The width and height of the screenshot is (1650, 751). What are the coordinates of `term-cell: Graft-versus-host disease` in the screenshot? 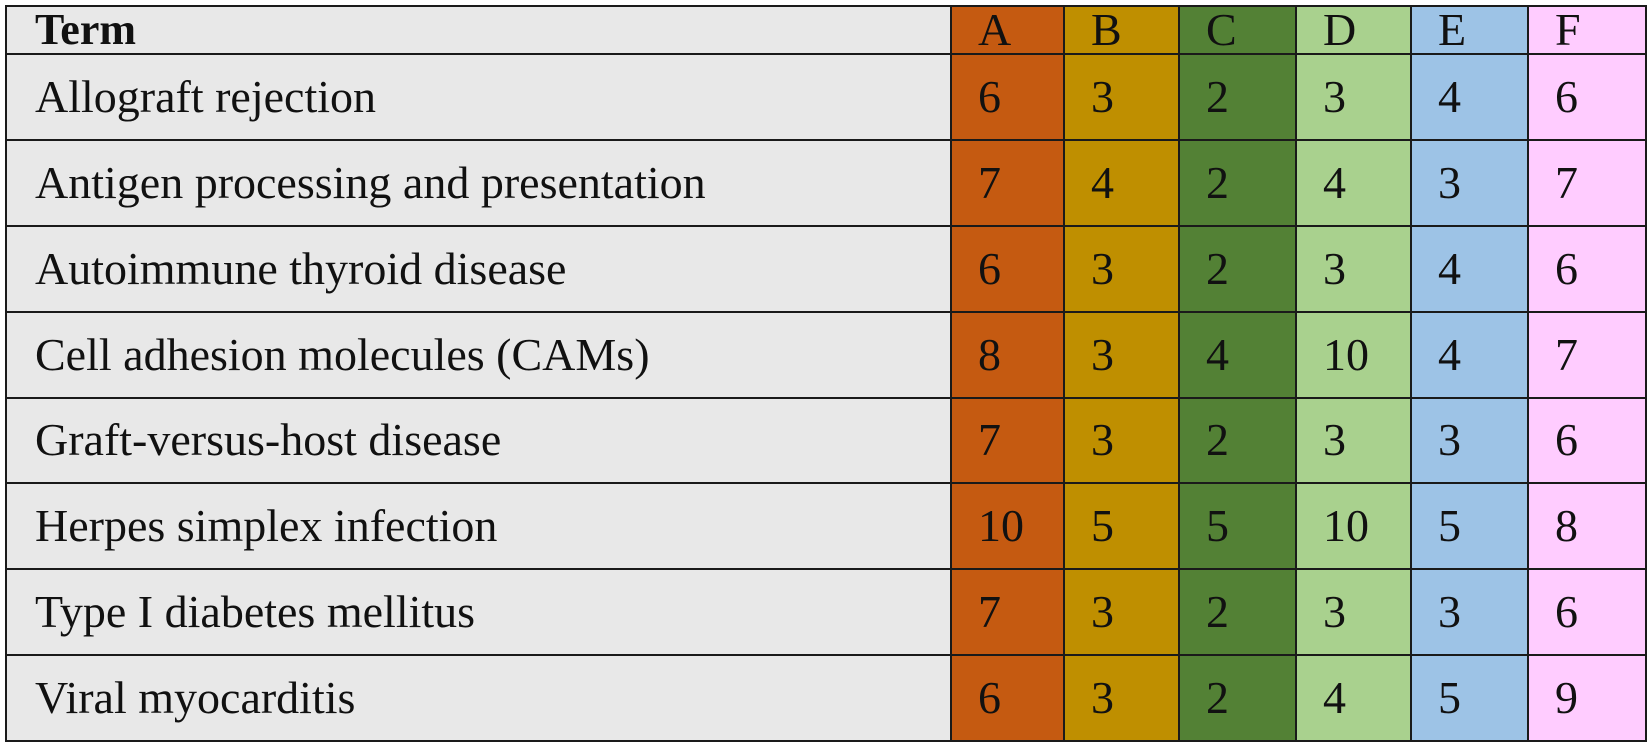 It's located at (478, 440).